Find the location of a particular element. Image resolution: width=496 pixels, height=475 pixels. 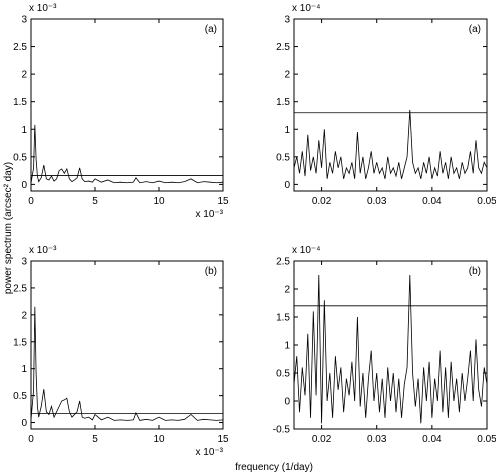

x-axis-title: frequency (1/day) is located at coordinates (274, 467).